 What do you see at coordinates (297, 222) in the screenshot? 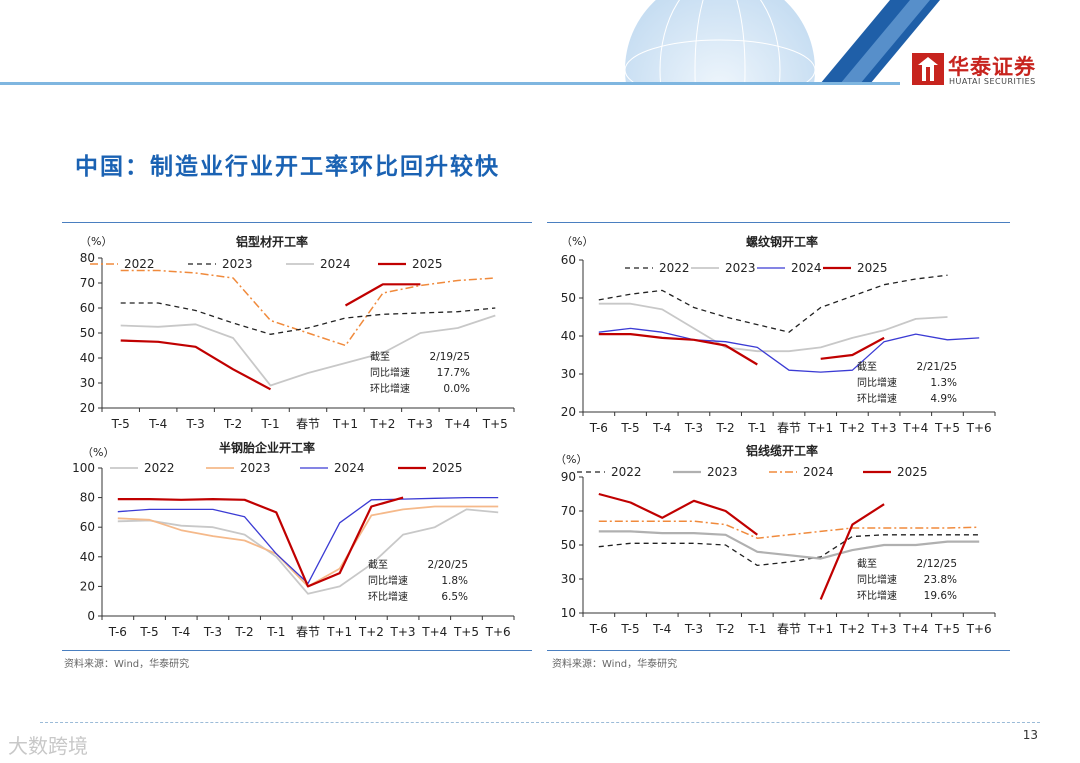
I see `left-top-divider` at bounding box center [297, 222].